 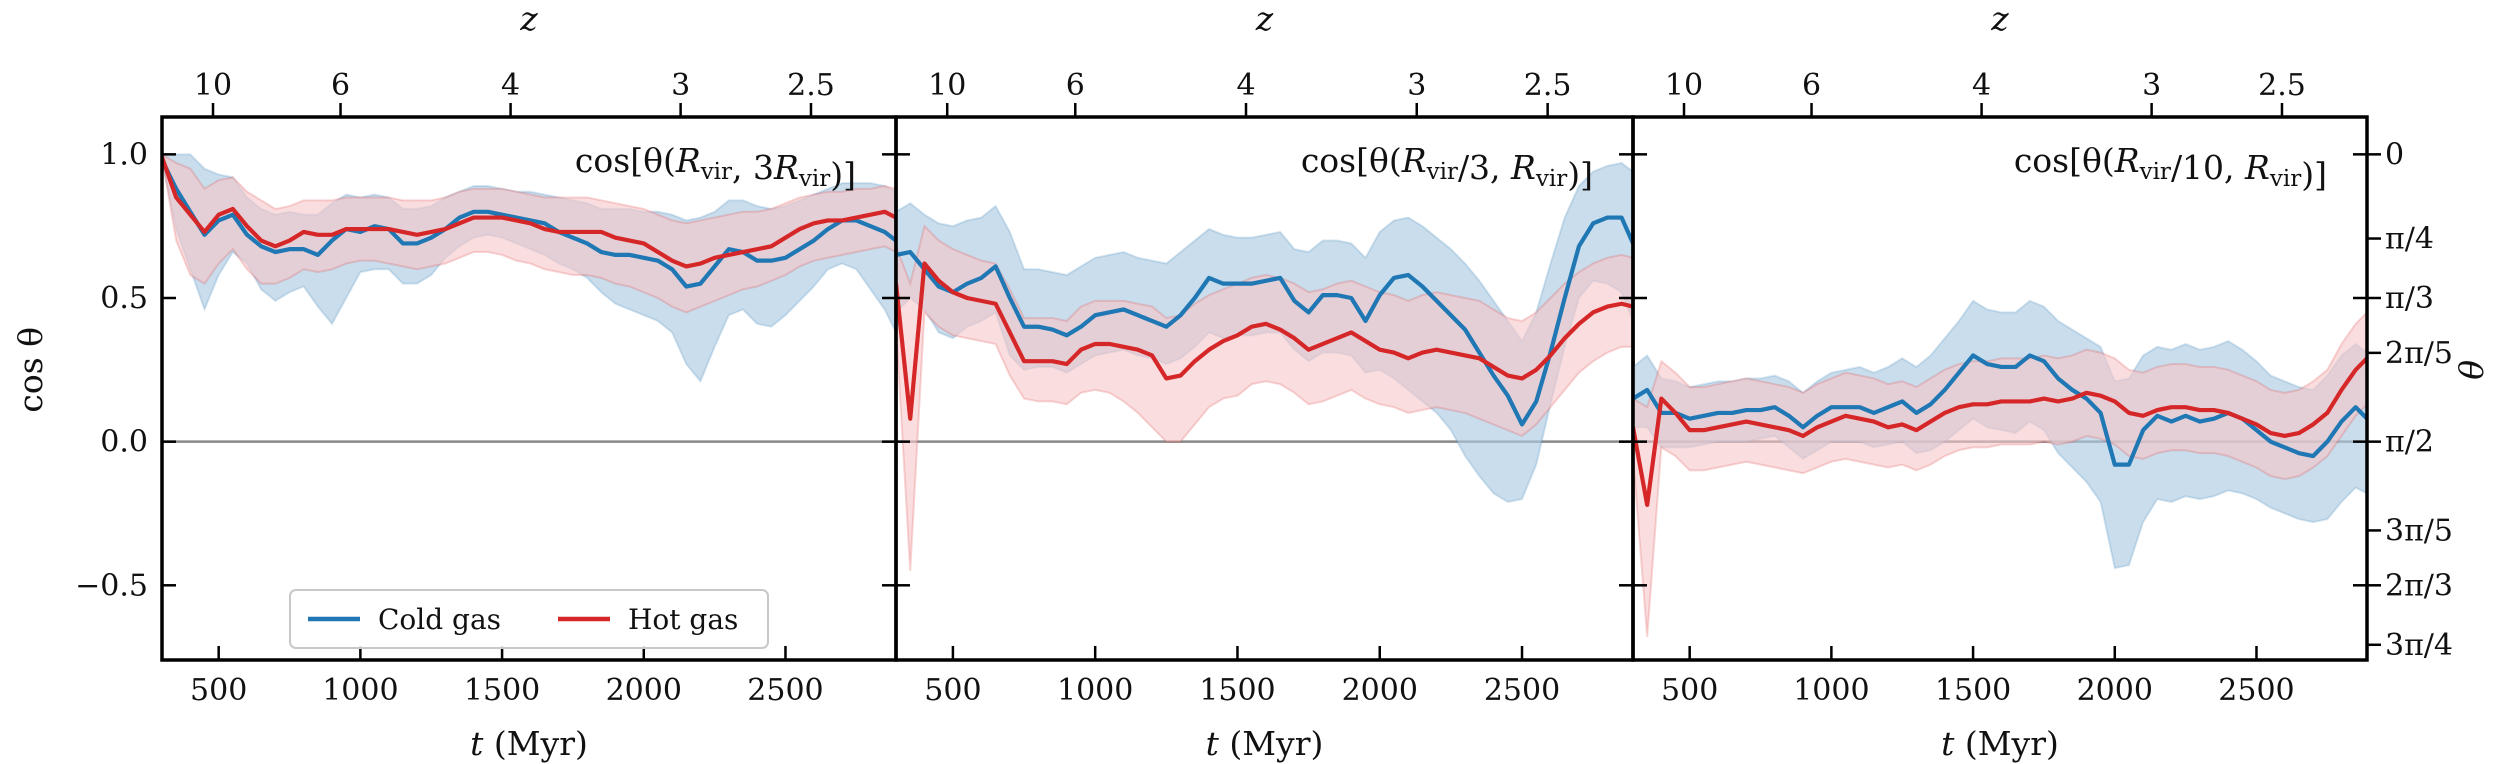 I want to click on panel-title: cos[θ(Rvir/10, Rvir)], so click(x=2170, y=167).